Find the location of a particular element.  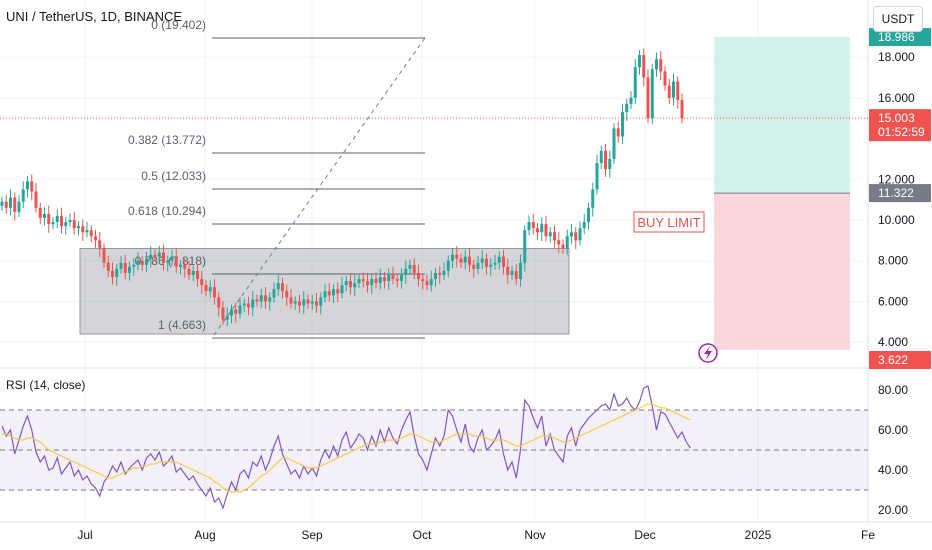

rsi-ma-line is located at coordinates (346, 448).